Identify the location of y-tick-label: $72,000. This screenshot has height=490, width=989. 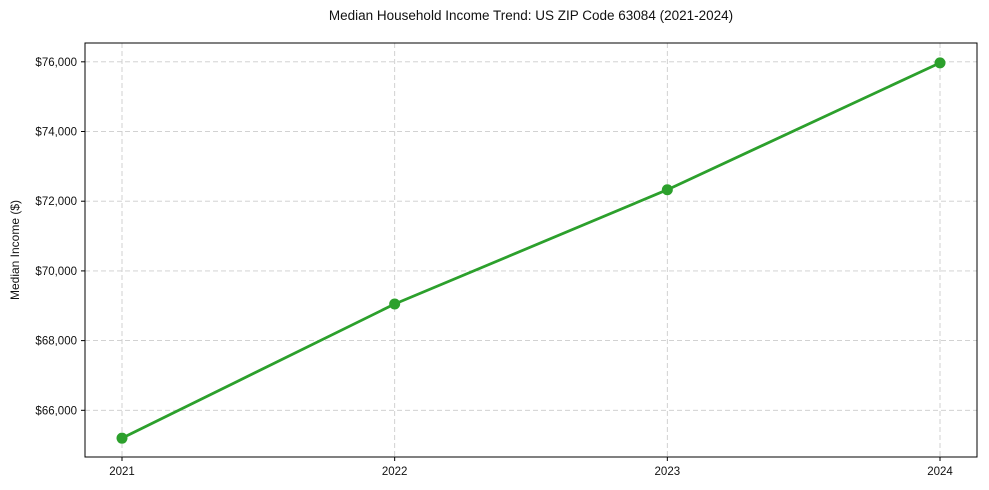
(56, 202).